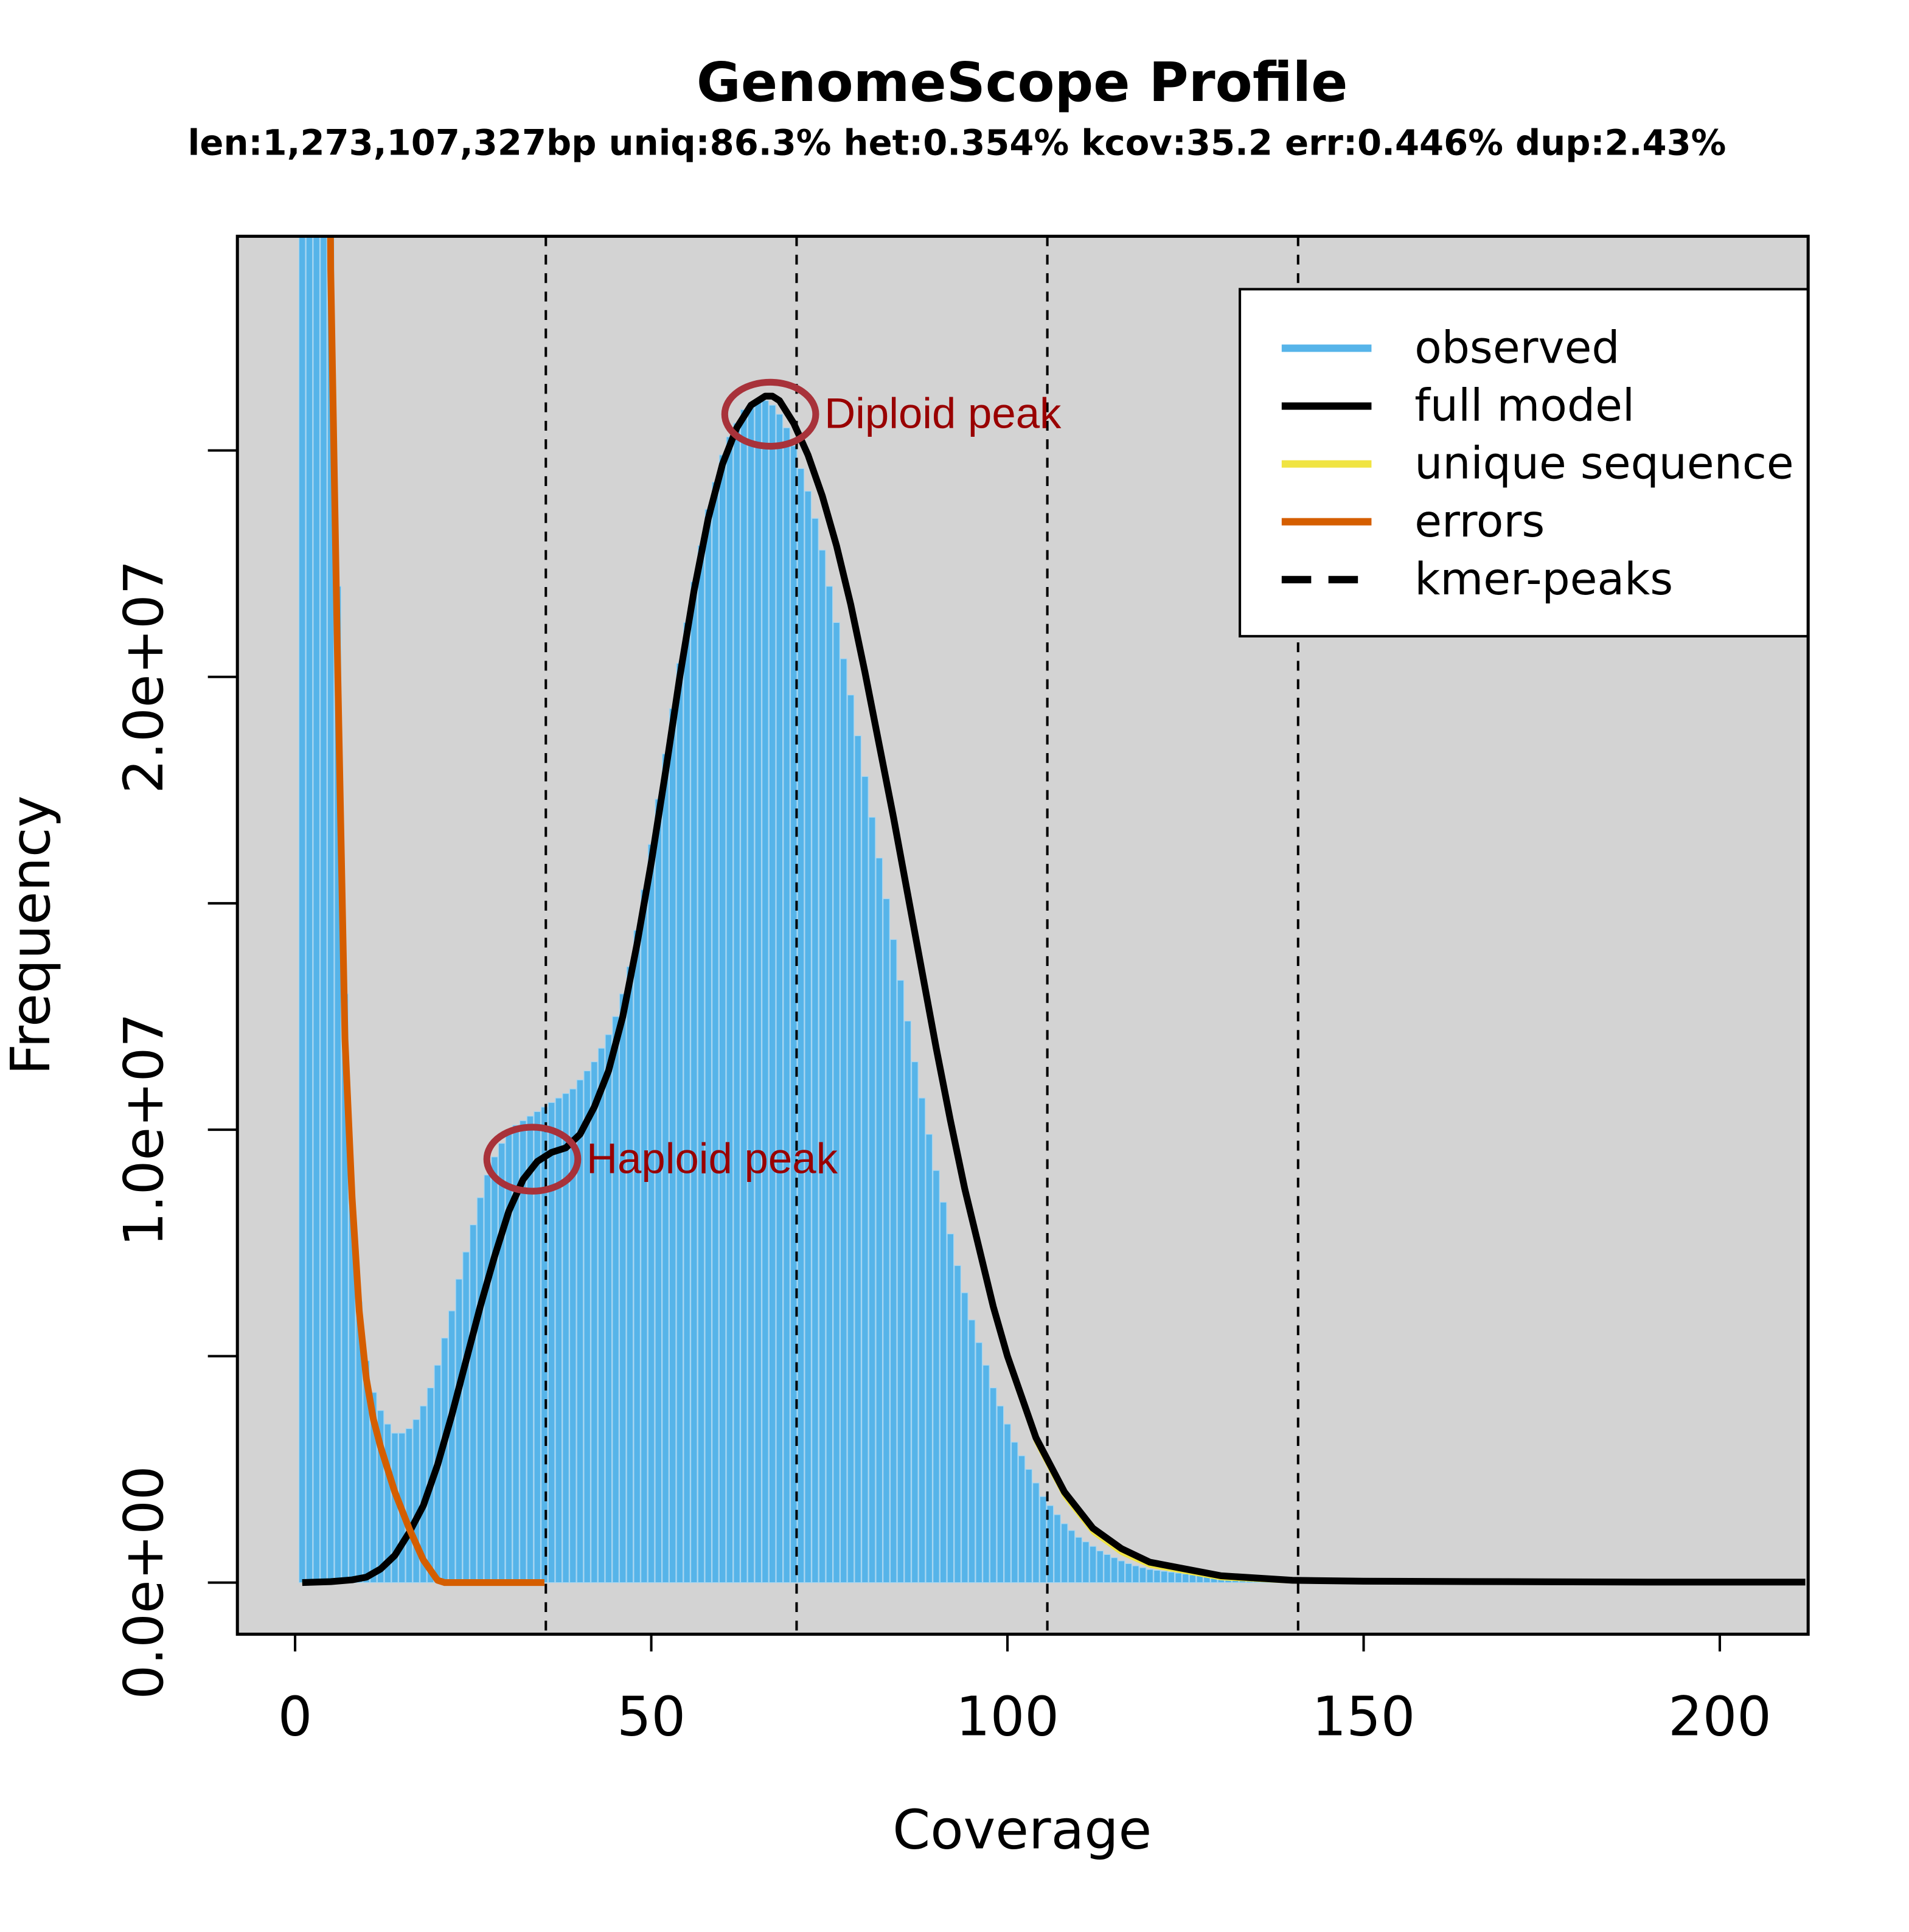 This screenshot has width=1909, height=1932. I want to click on legend-label: full model, so click(1524, 406).